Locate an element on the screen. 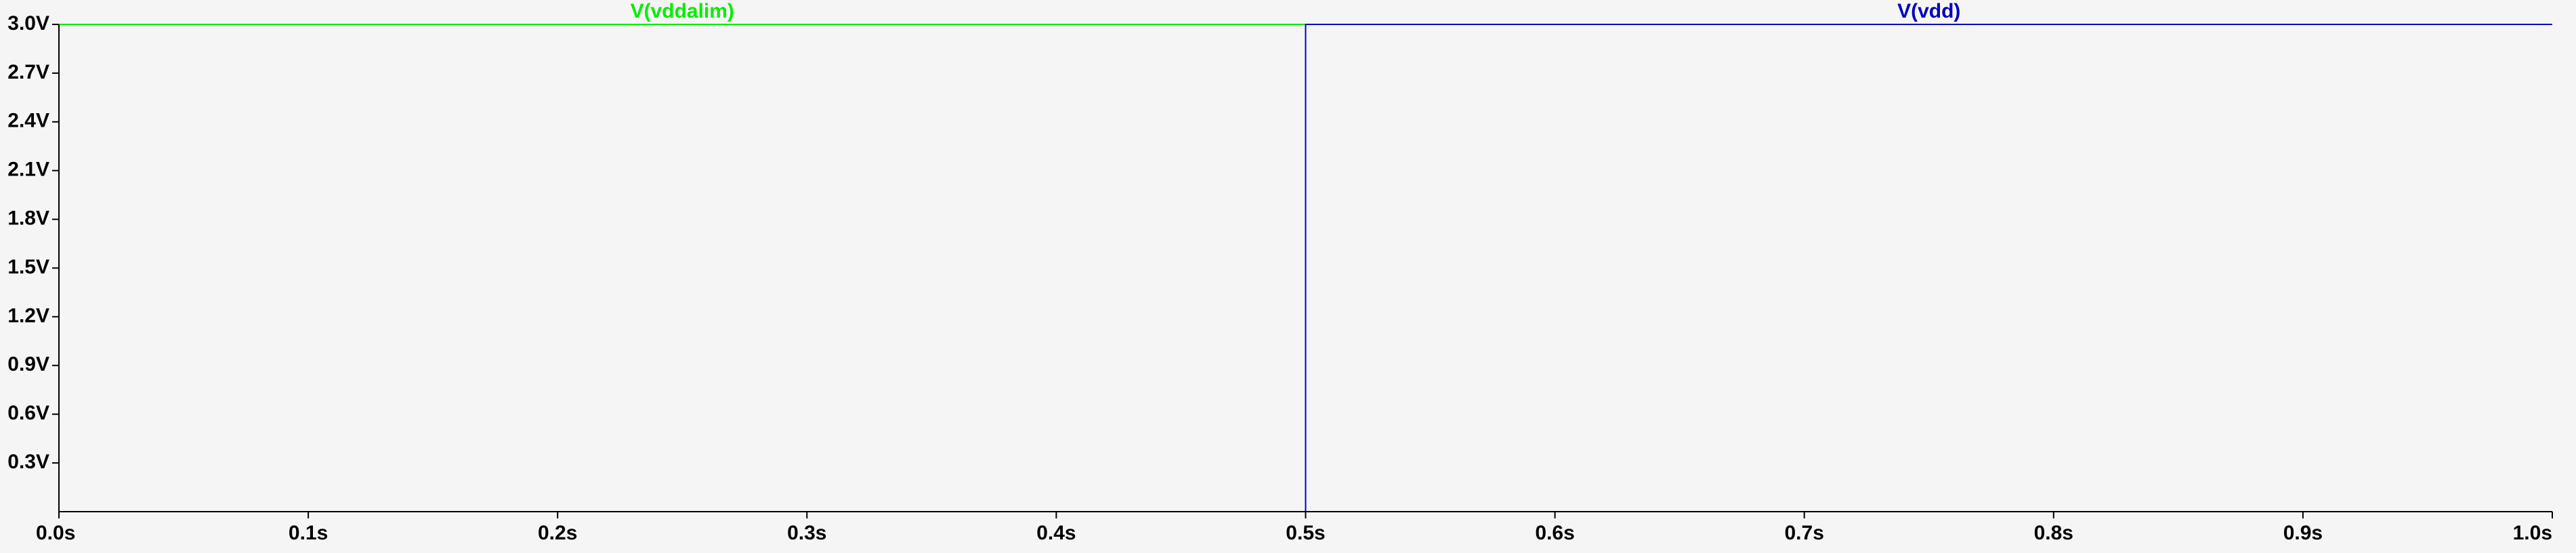 The image size is (2576, 553). x-tick-label: 0.3s is located at coordinates (806, 533).